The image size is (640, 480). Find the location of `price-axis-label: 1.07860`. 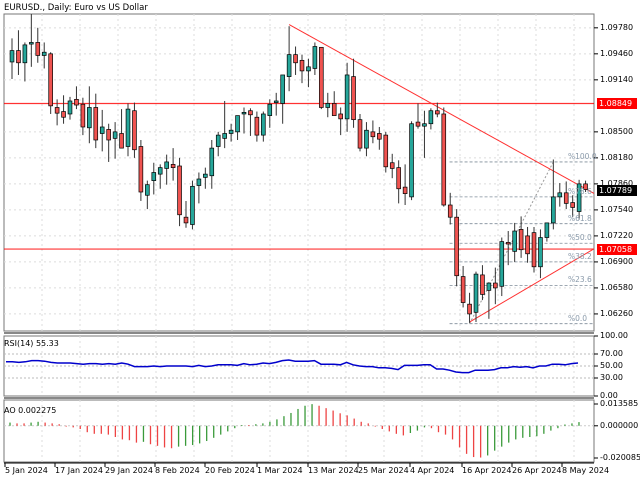

price-axis-label: 1.07860 is located at coordinates (617, 183).